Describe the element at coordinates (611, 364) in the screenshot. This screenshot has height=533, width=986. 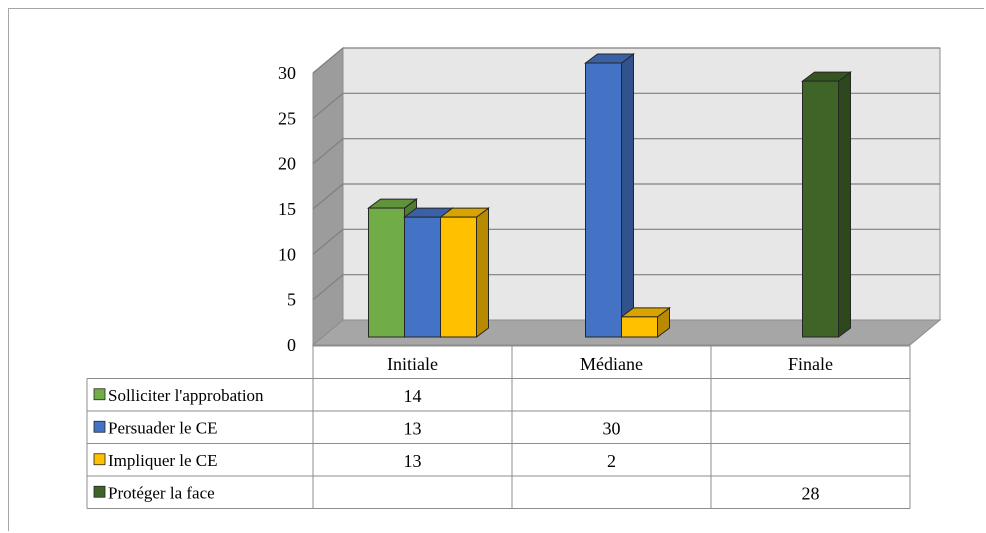
I see `x-category-label: Médiane` at that location.